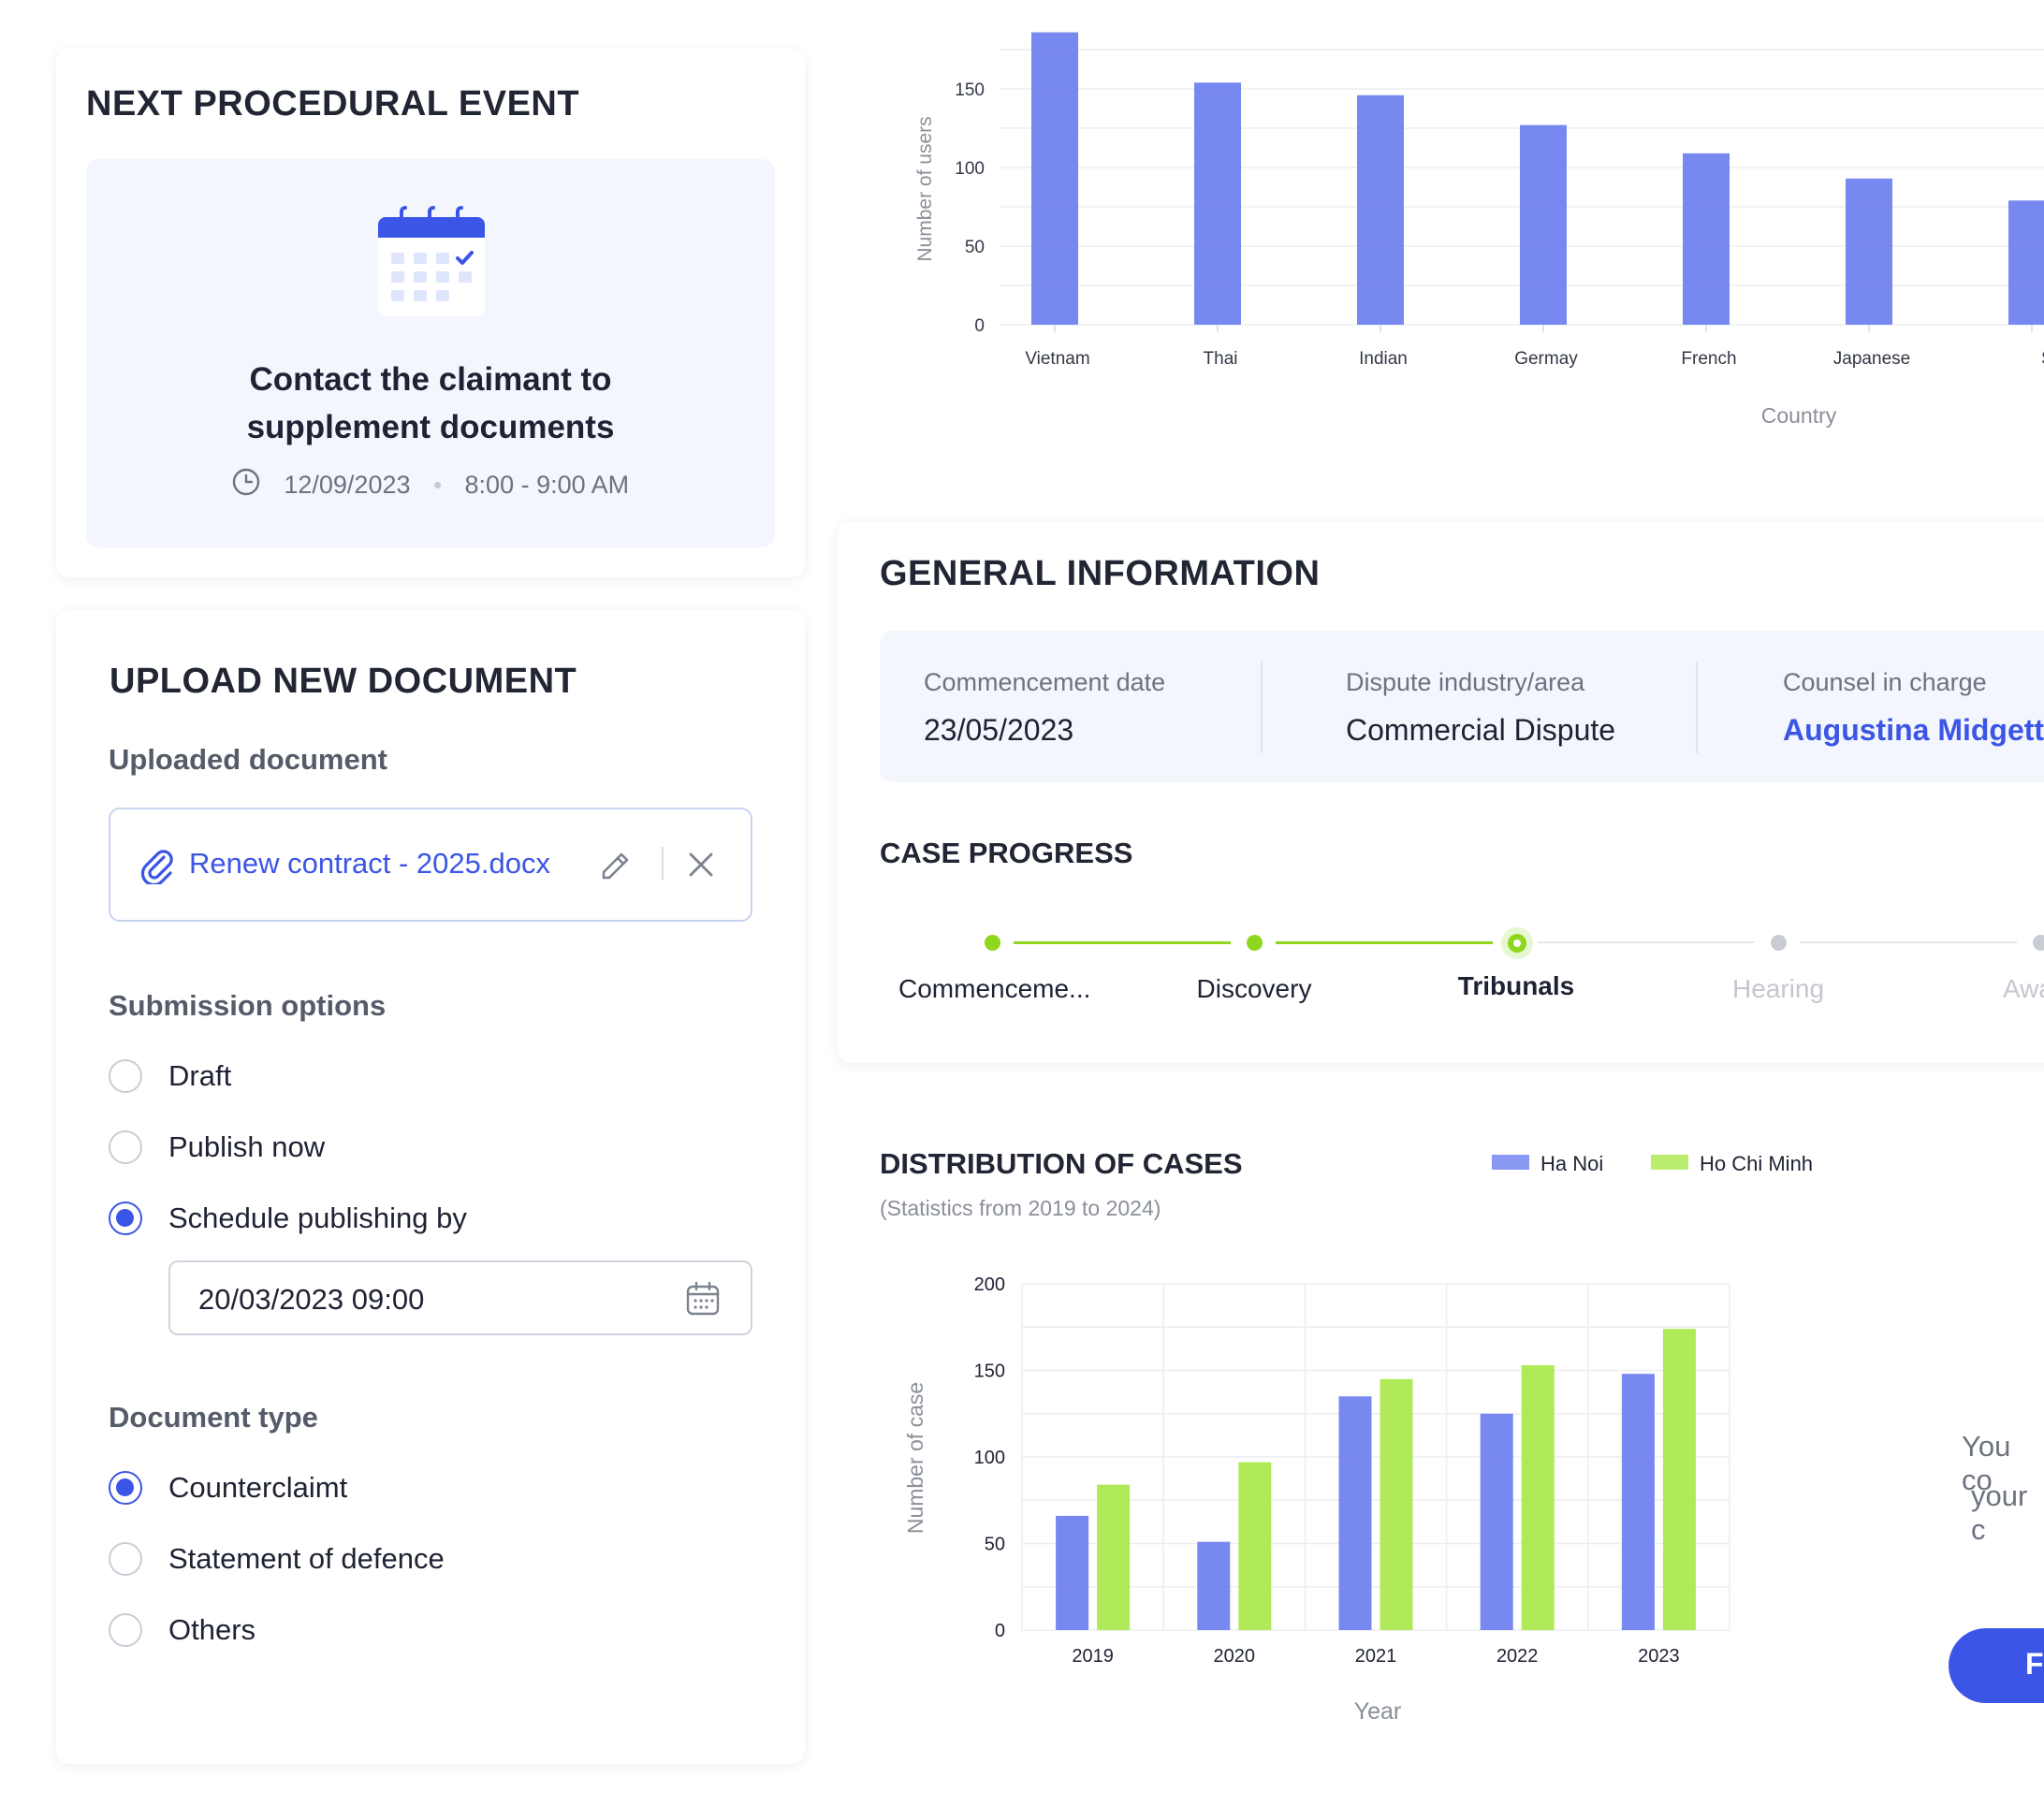  What do you see at coordinates (212, 1629) in the screenshot?
I see `option-others-label: Others` at bounding box center [212, 1629].